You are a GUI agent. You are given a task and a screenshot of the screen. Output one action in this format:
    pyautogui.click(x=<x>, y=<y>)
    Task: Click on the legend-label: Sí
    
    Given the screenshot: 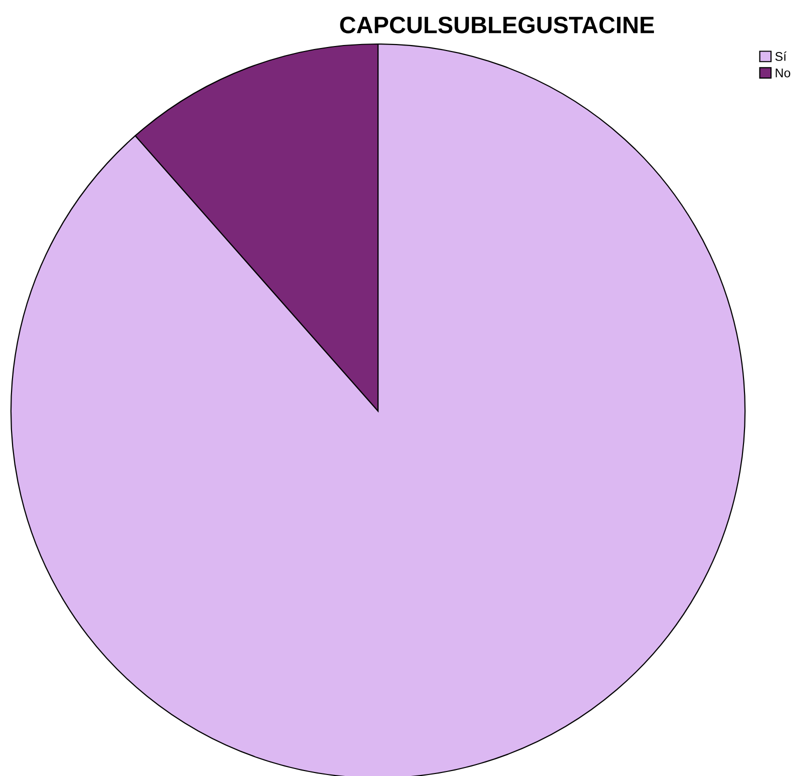 What is the action you would take?
    pyautogui.click(x=781, y=56)
    